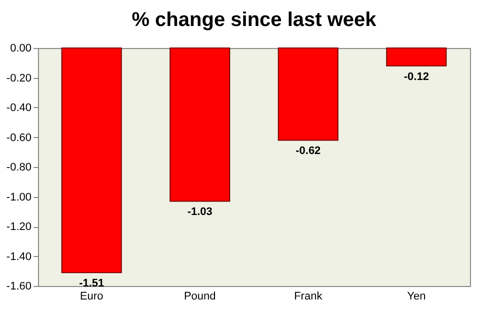 The image size is (502, 329). What do you see at coordinates (19, 286) in the screenshot?
I see `y-tick-label: -1.60` at bounding box center [19, 286].